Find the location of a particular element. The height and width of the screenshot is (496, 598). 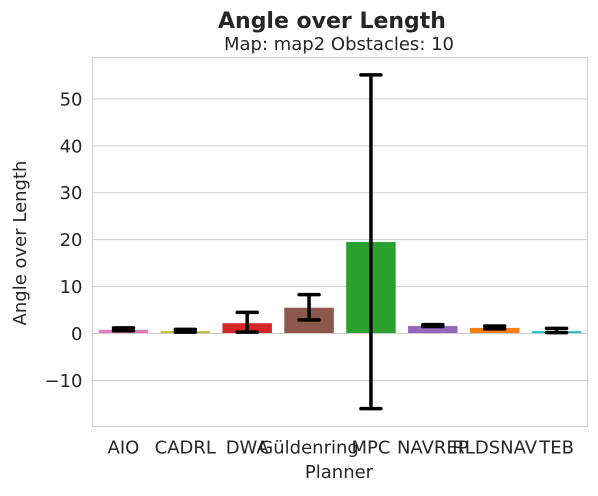

x-tick-label: DWA is located at coordinates (248, 448).